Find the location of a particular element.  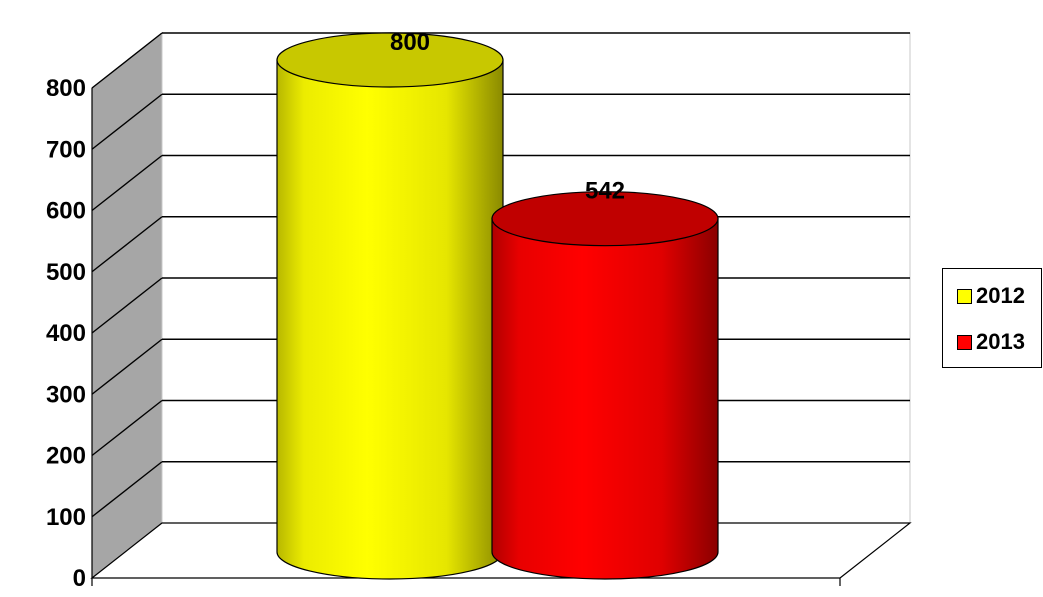

legend-label-2013: 2013 is located at coordinates (1000, 341).